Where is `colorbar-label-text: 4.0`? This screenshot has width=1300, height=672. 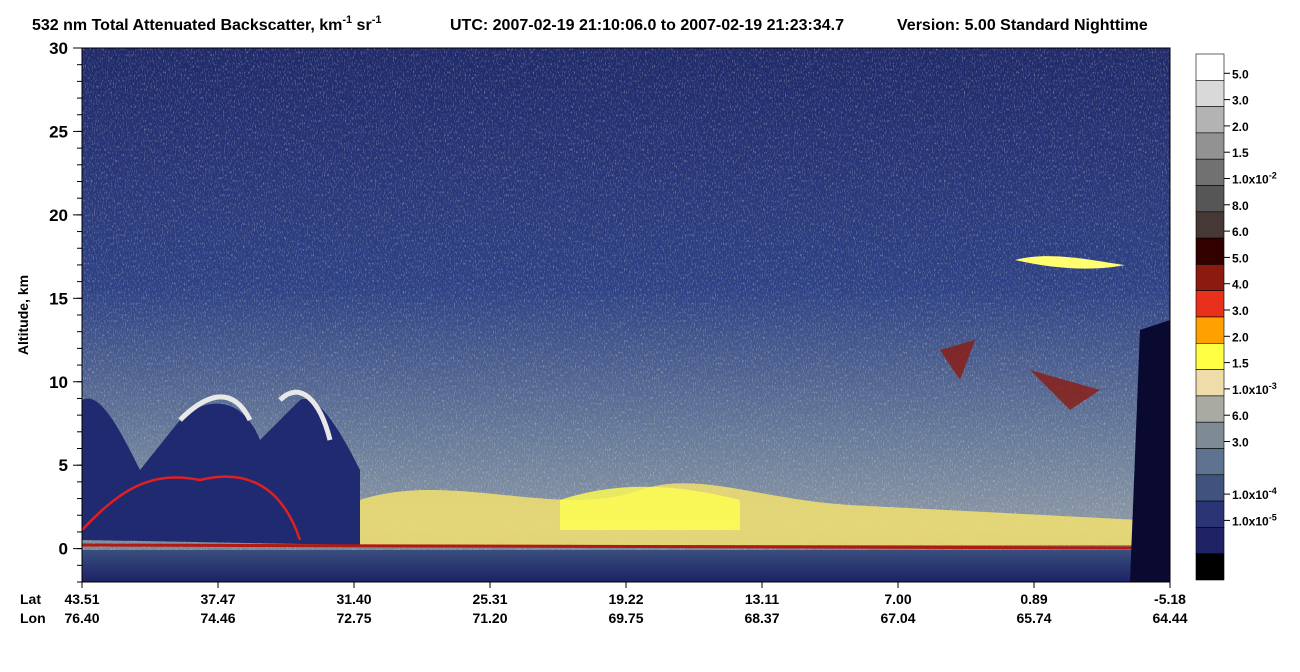 colorbar-label-text: 4.0 is located at coordinates (1240, 285).